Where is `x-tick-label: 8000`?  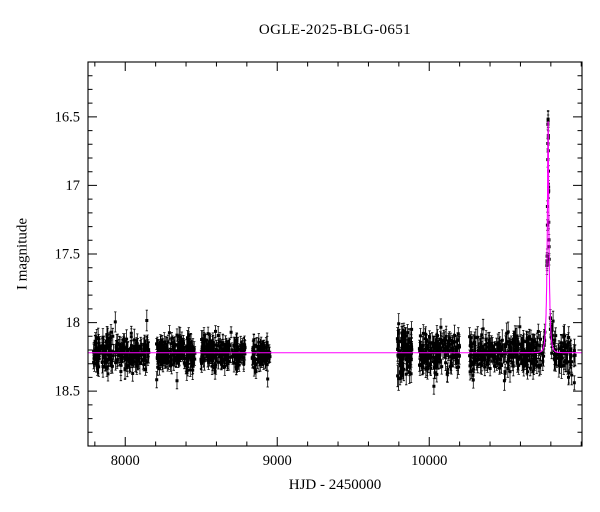 x-tick-label: 8000 is located at coordinates (125, 461).